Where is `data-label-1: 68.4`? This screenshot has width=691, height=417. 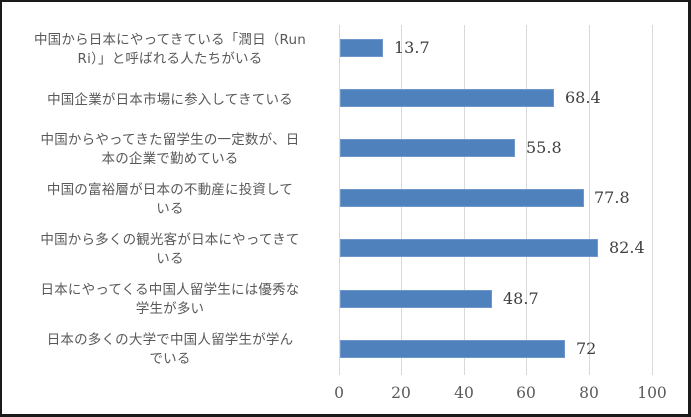 data-label-1: 68.4 is located at coordinates (583, 97).